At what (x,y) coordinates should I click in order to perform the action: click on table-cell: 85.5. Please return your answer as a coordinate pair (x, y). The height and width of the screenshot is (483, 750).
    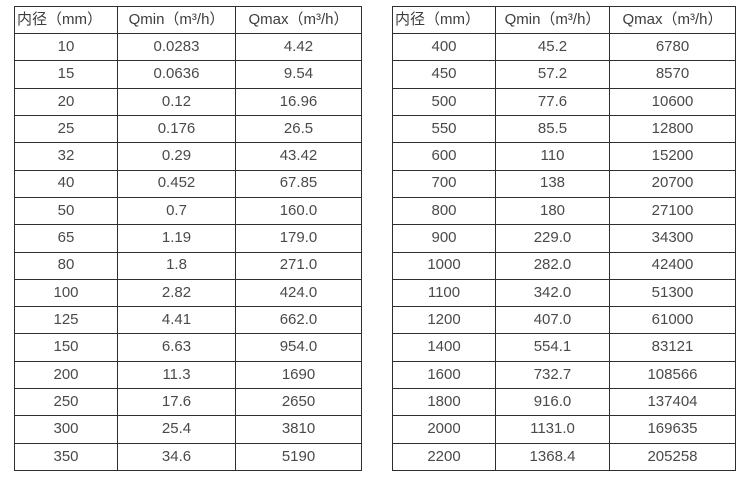
    Looking at the image, I should click on (552, 129).